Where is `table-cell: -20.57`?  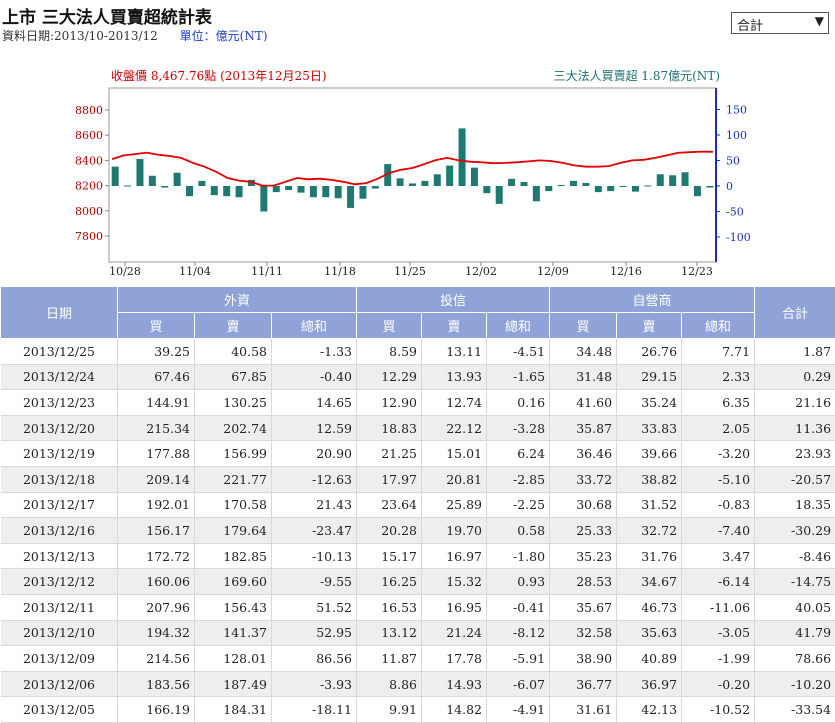
table-cell: -20.57 is located at coordinates (795, 479).